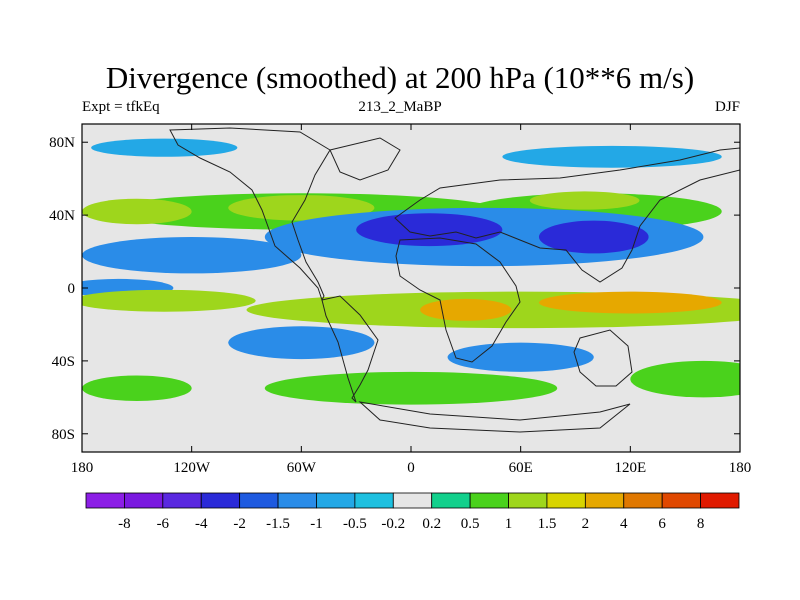 The height and width of the screenshot is (600, 800). I want to click on x-tick-label: 0, so click(411, 468).